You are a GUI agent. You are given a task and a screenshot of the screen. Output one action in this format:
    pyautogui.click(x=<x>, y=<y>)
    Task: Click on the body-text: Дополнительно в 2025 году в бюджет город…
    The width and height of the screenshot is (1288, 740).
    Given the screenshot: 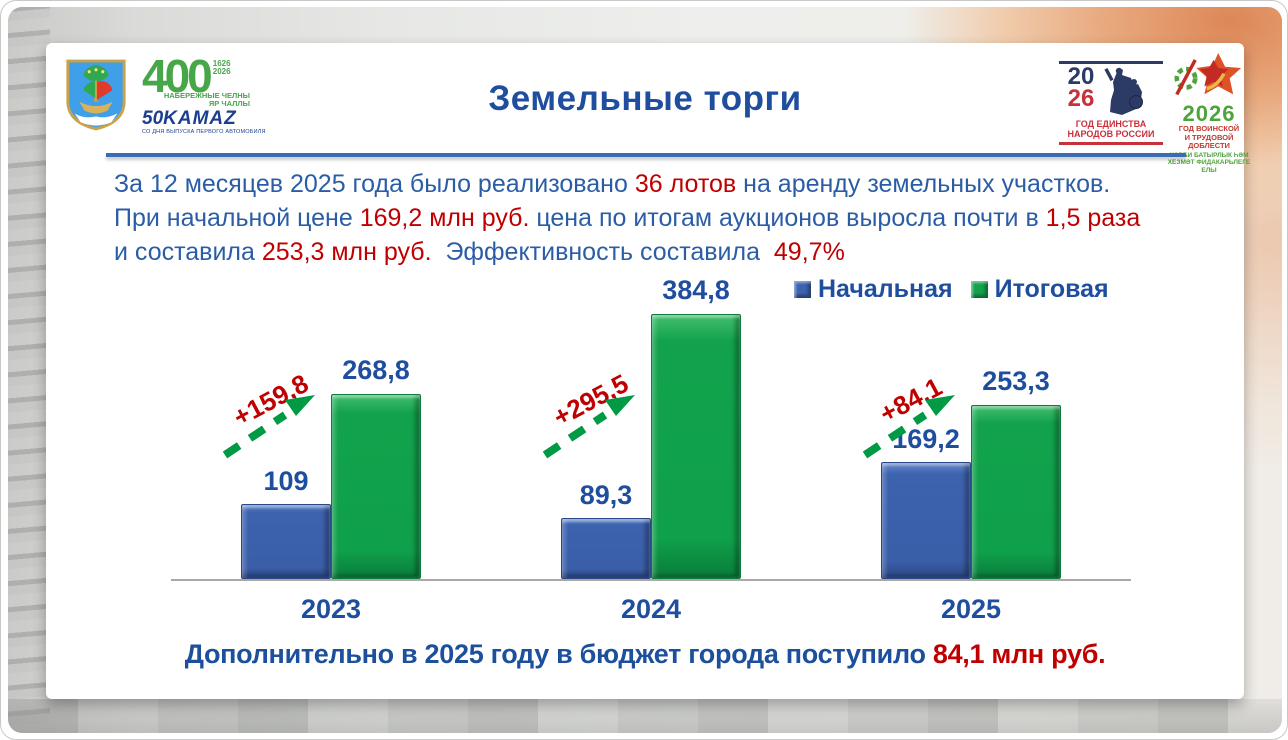 What is the action you would take?
    pyautogui.click(x=558, y=654)
    